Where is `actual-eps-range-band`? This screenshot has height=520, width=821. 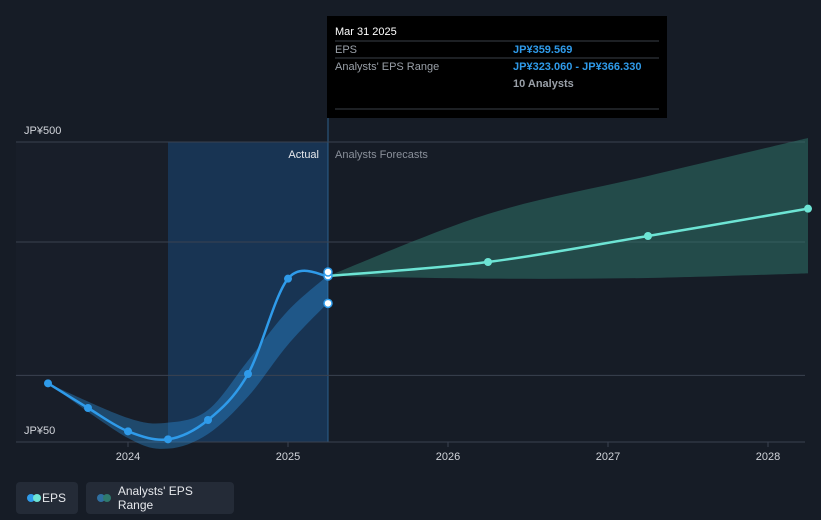 actual-eps-range-band is located at coordinates (188, 362).